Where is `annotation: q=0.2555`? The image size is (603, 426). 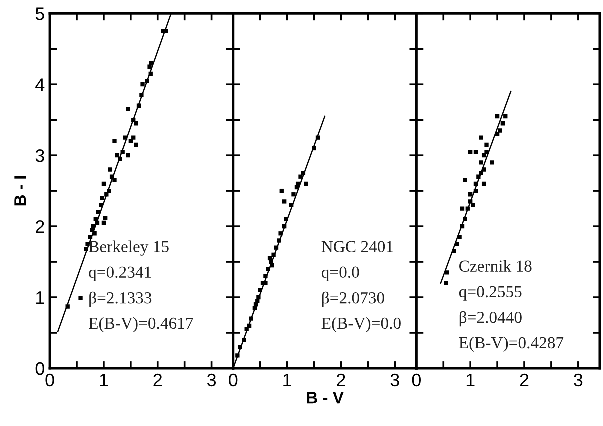
annotation: q=0.2555 is located at coordinates (490, 293).